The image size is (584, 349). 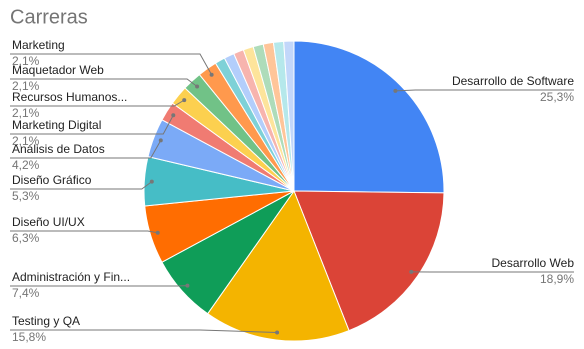 What do you see at coordinates (58, 70) in the screenshot?
I see `slice-label: Maquetador Web` at bounding box center [58, 70].